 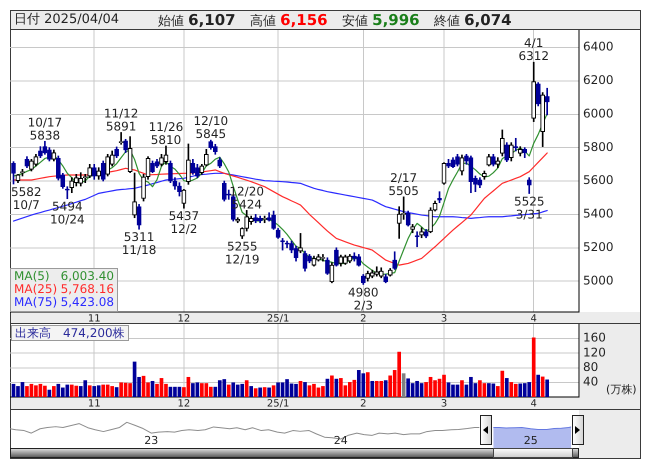 I want to click on y-tick-label: 6400, so click(x=598, y=47).